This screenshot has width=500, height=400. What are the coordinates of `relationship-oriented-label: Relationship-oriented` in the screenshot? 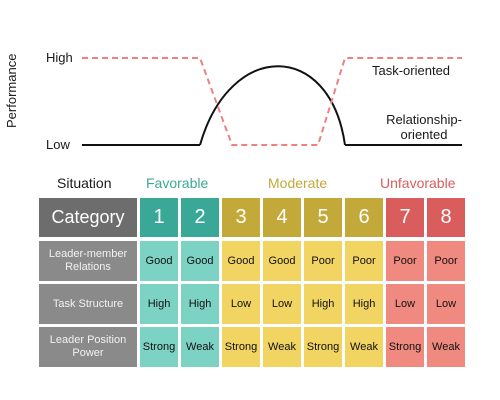 It's located at (424, 127).